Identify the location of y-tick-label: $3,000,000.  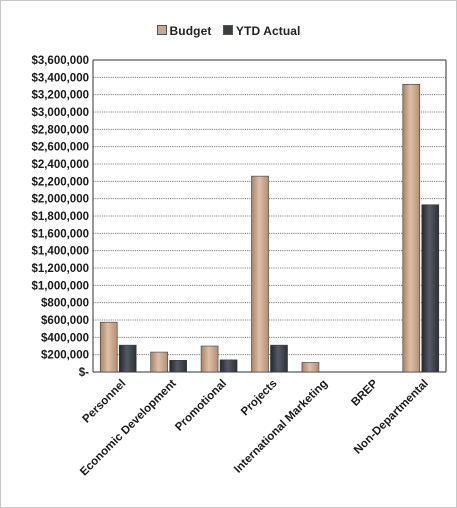
(60, 113).